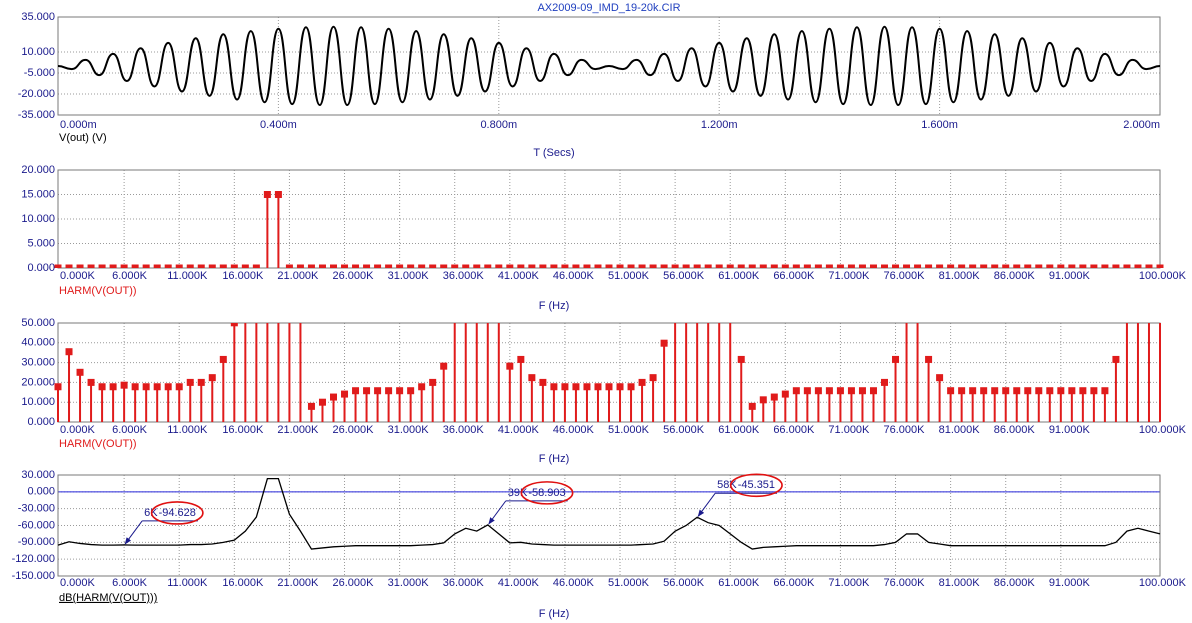 This screenshot has height=623, width=1192. Describe the element at coordinates (794, 583) in the screenshot. I see `x-tick-label: 66.000K` at that location.